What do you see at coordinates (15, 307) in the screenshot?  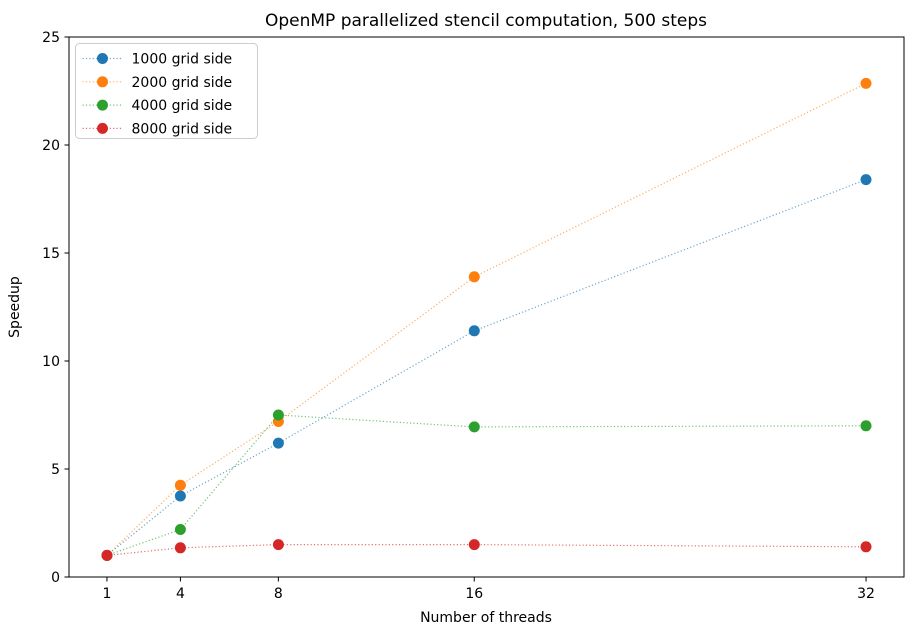 I see `y-axis-label: Speedup` at bounding box center [15, 307].